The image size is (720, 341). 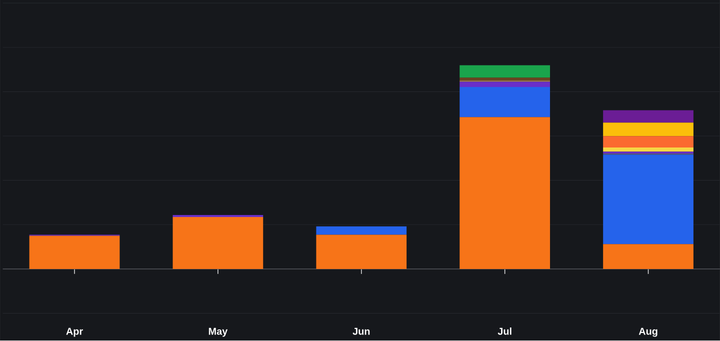 What do you see at coordinates (505, 331) in the screenshot?
I see `x-tick-label: Jul` at bounding box center [505, 331].